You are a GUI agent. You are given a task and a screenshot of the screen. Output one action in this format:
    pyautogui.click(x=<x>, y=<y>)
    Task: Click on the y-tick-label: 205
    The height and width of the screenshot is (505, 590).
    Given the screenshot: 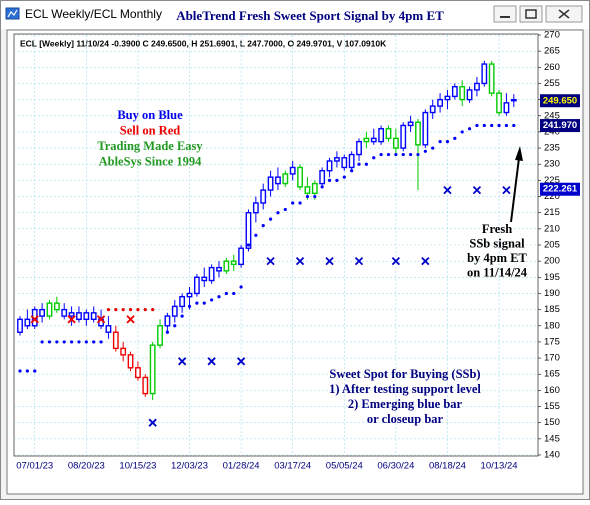 What is the action you would take?
    pyautogui.click(x=552, y=245)
    